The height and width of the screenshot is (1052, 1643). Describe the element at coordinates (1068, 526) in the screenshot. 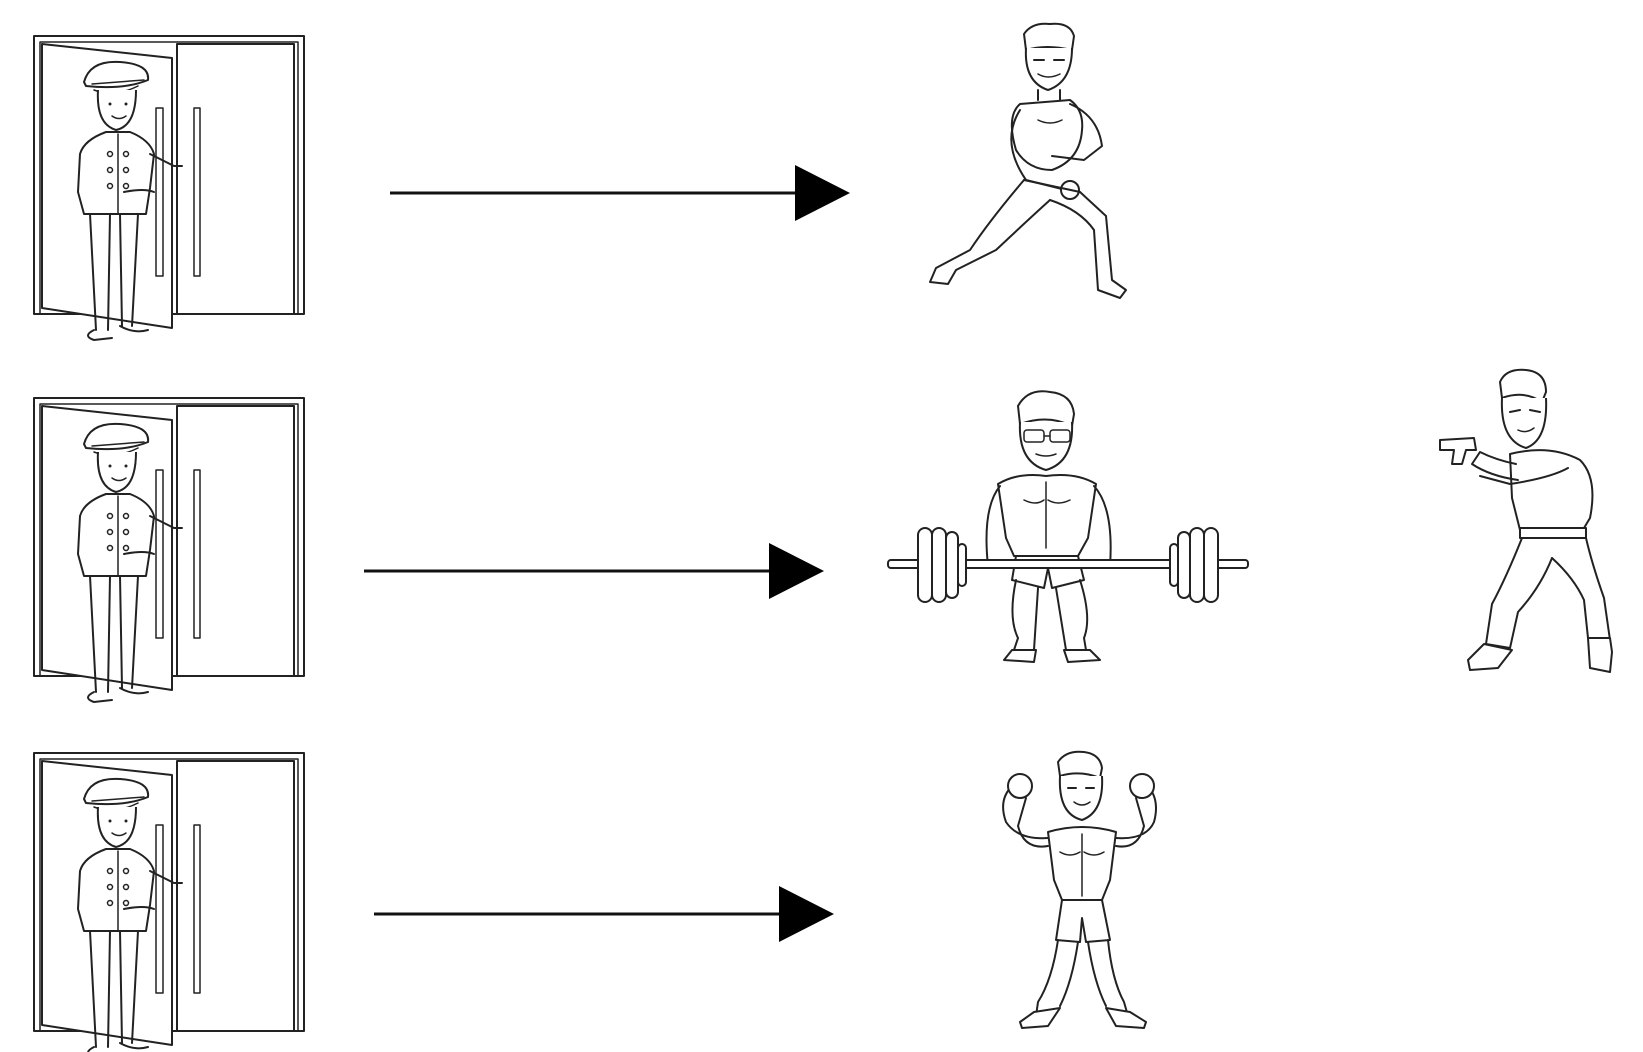

I see `weightlifter-icon` at that location.